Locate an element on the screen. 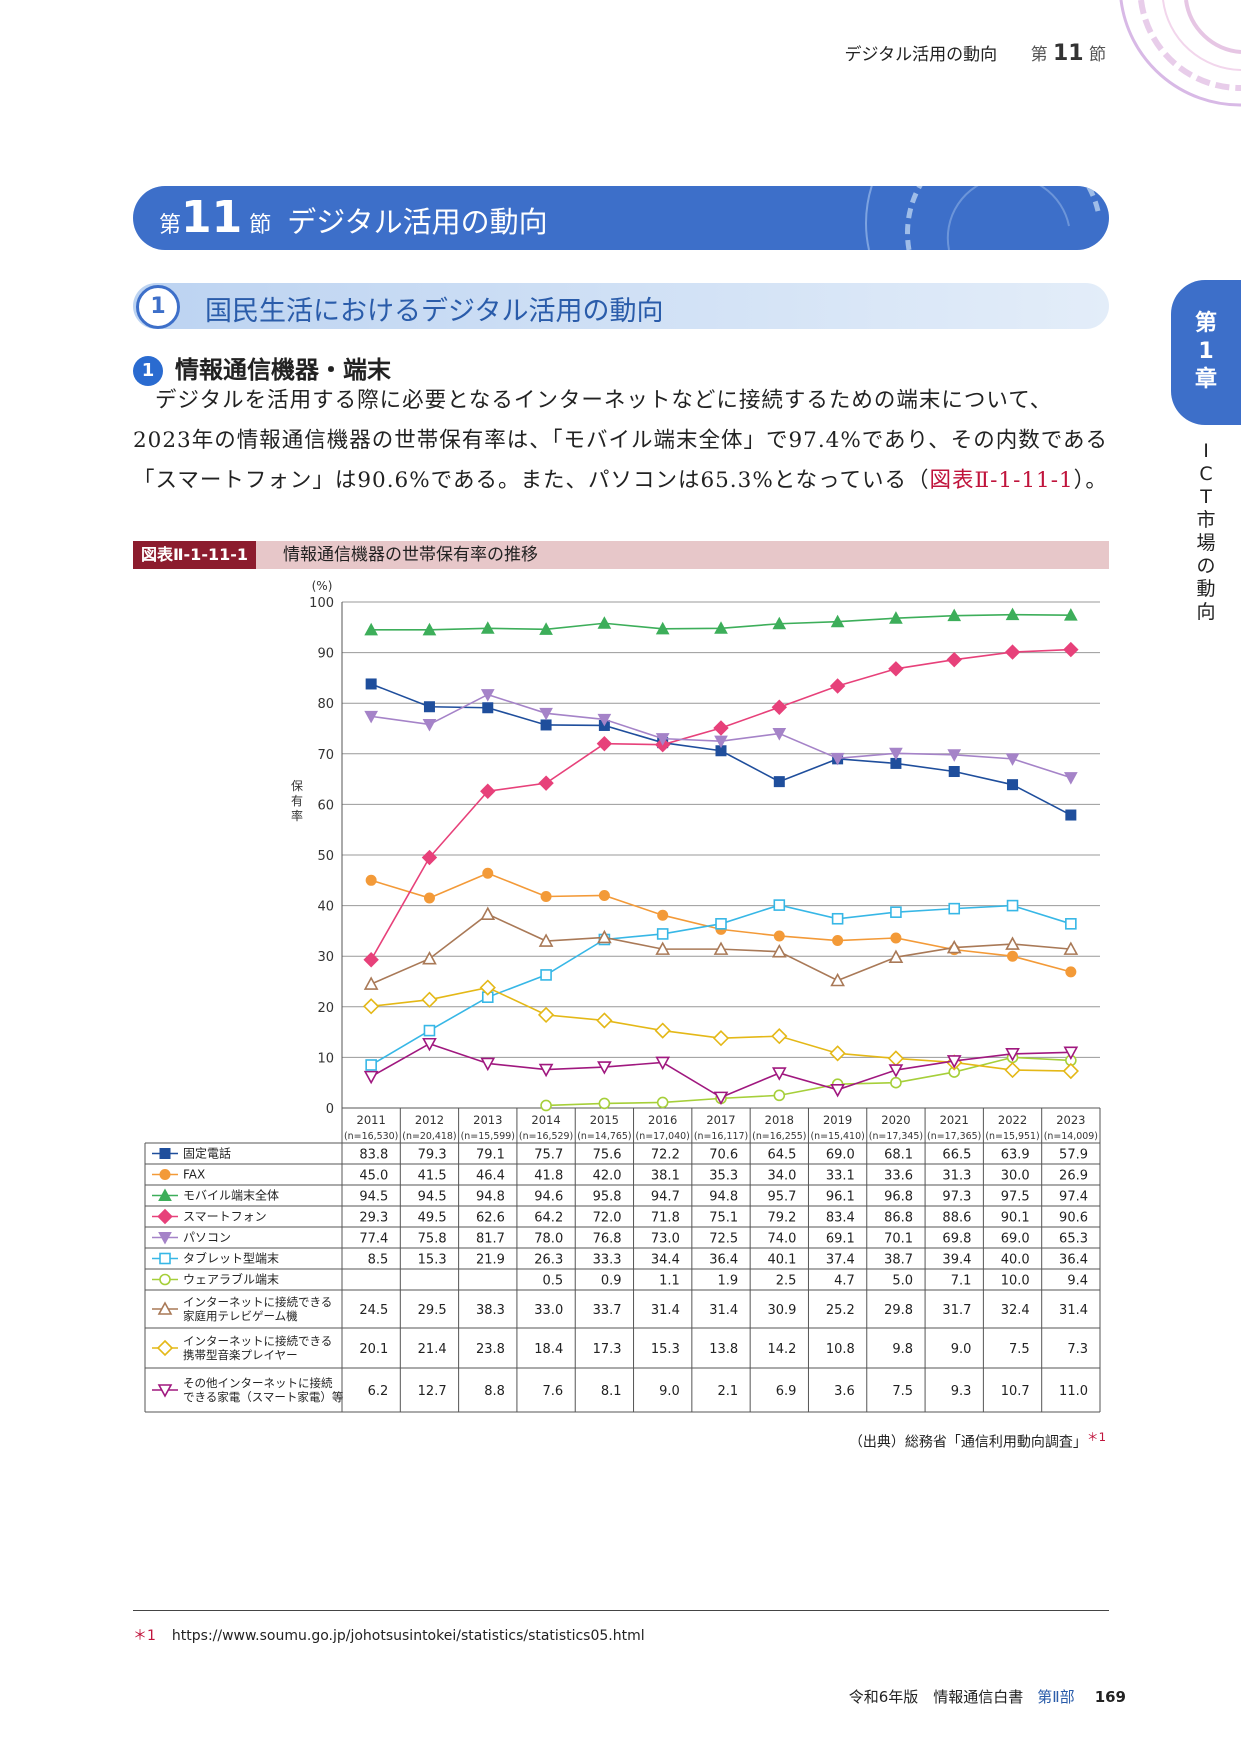 Image resolution: width=1241 pixels, height=1754 pixels. table-cell-value: 49.5 is located at coordinates (432, 1218).